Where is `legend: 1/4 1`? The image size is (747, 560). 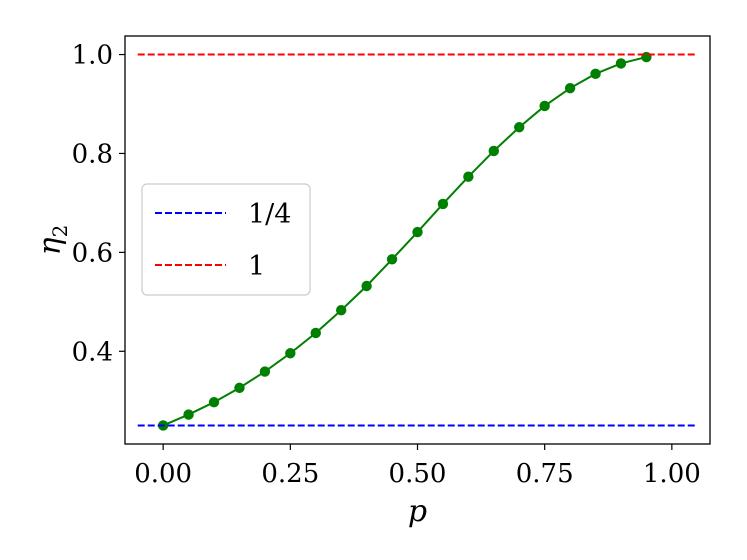 legend: 1/4 1 is located at coordinates (226, 239).